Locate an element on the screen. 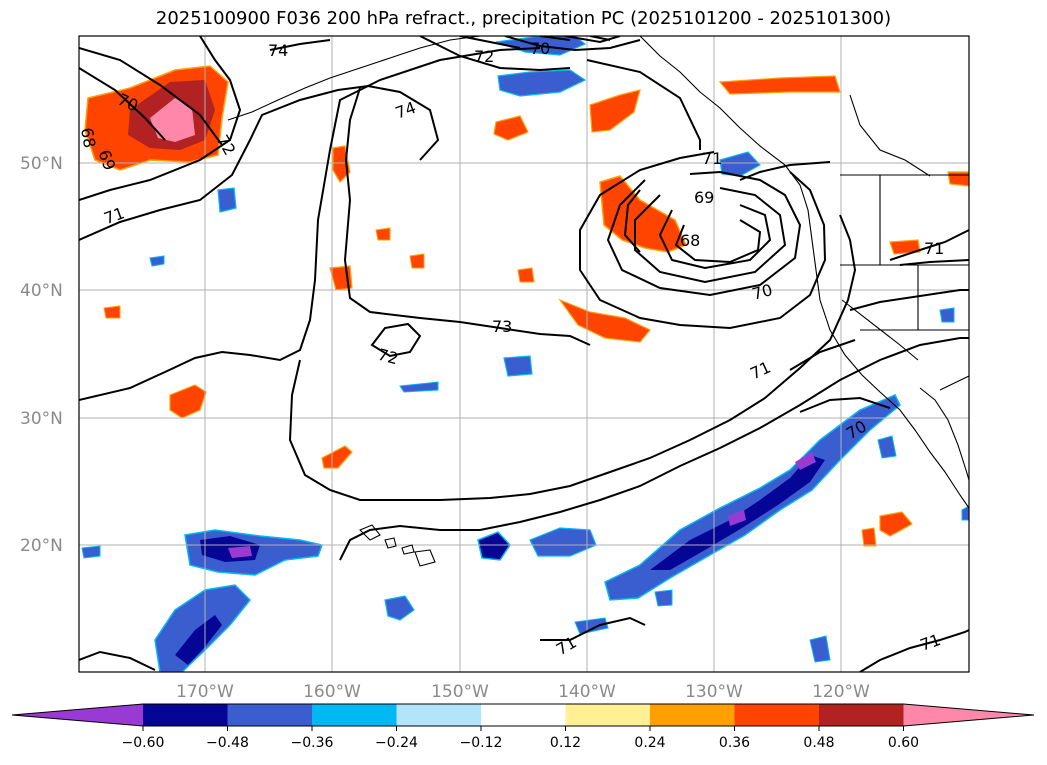  lon-label-120w: 120°W is located at coordinates (841, 692).